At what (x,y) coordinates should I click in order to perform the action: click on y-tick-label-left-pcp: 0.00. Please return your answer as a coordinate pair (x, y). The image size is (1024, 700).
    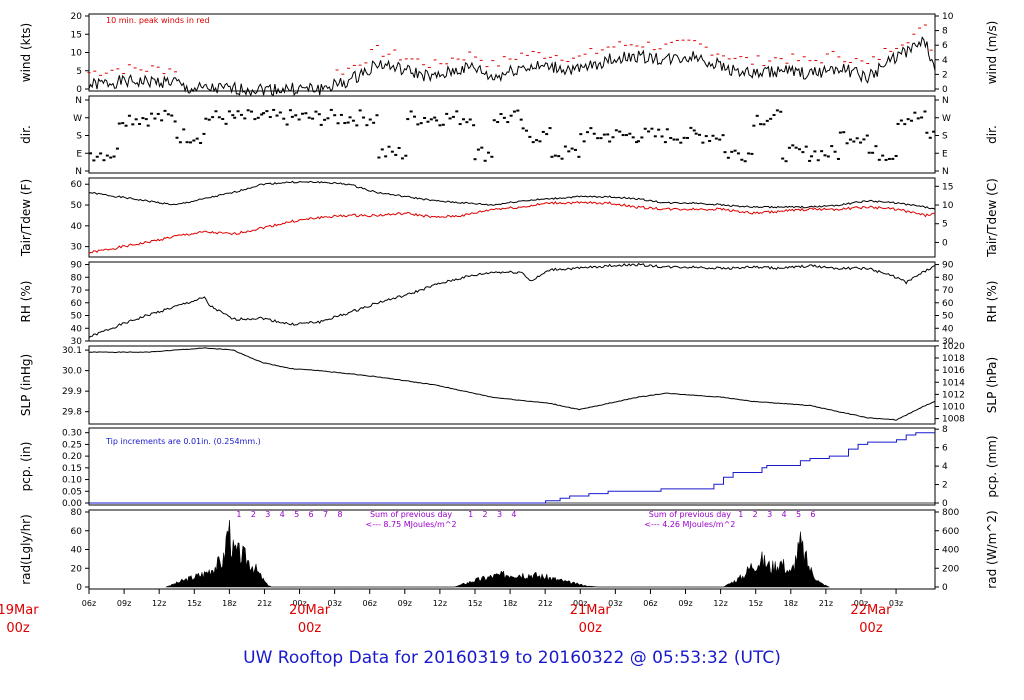
    Looking at the image, I should click on (72, 504).